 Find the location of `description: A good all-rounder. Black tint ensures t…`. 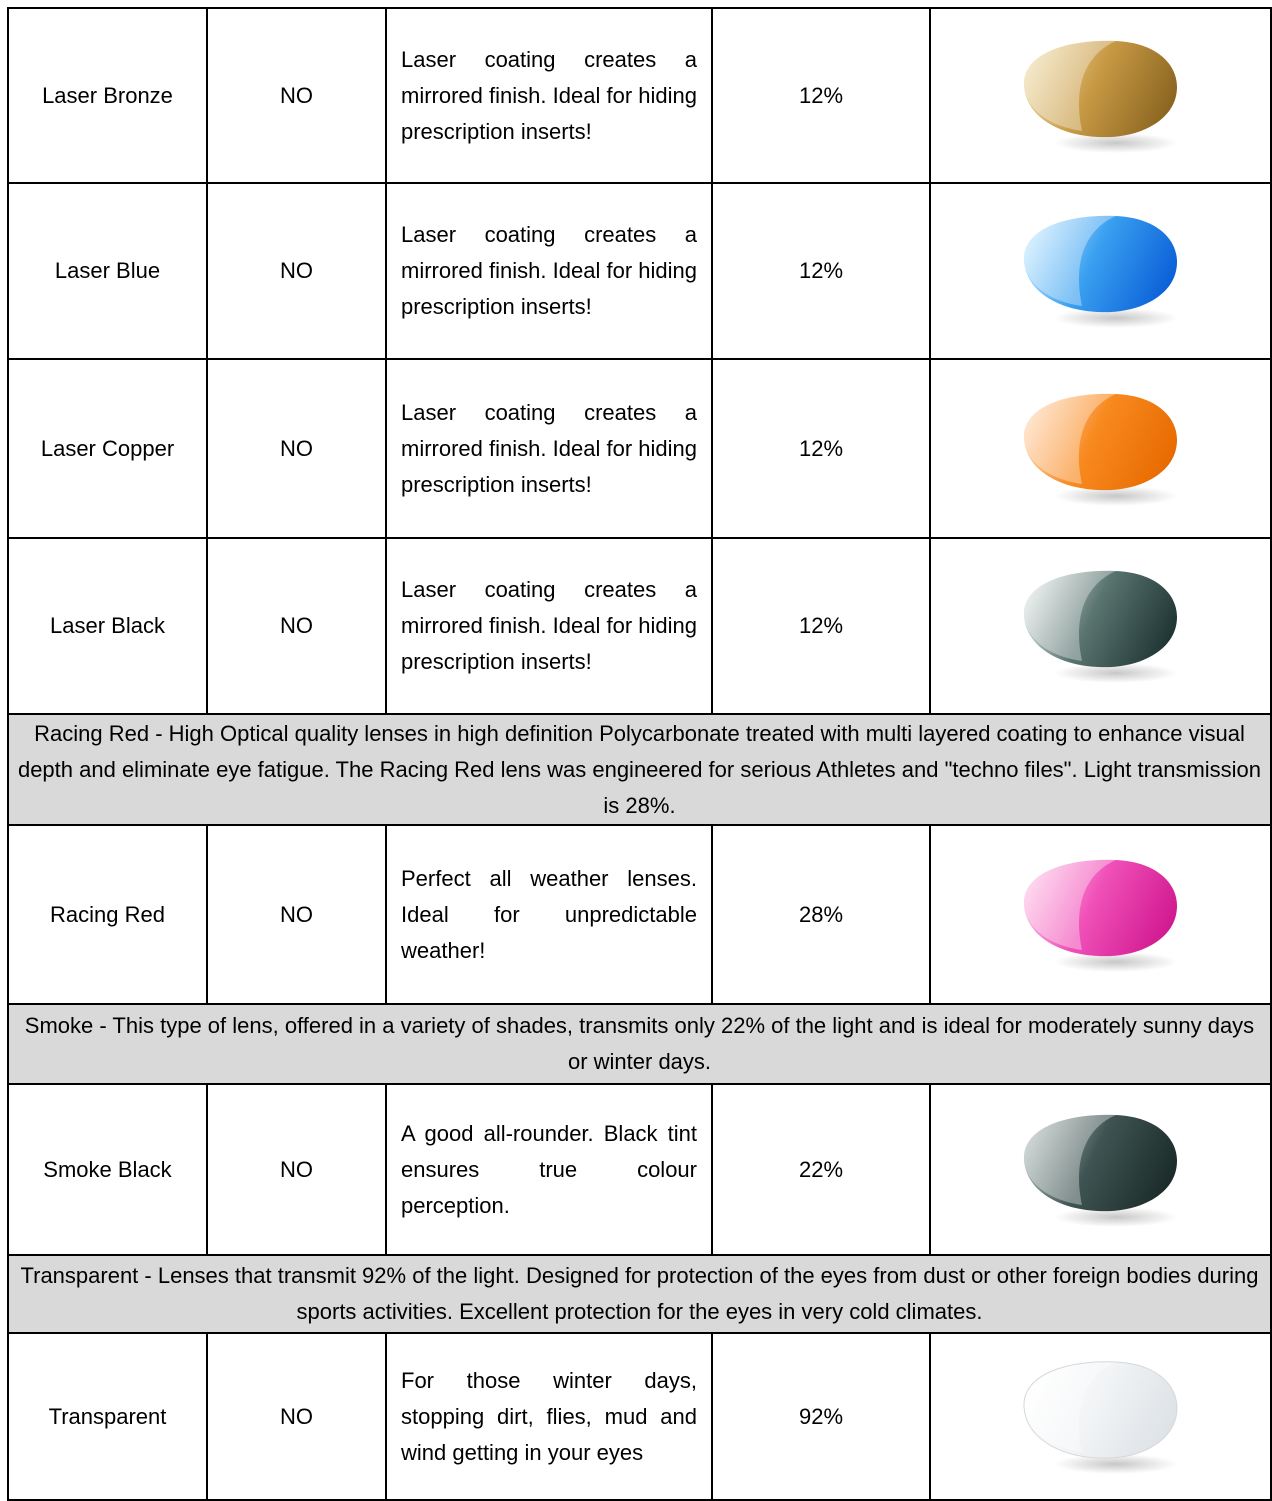

description: A good all-rounder. Black tint ensures t… is located at coordinates (549, 1169).